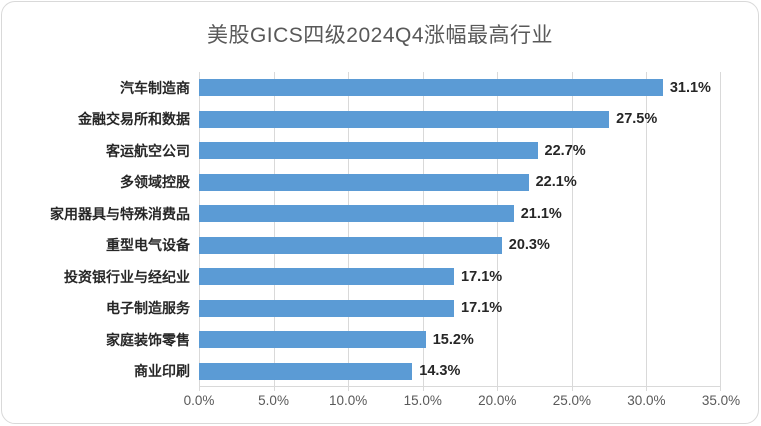 The image size is (761, 426). I want to click on bar-row: 投资银行业与经纪业 17.1%, so click(361, 277).